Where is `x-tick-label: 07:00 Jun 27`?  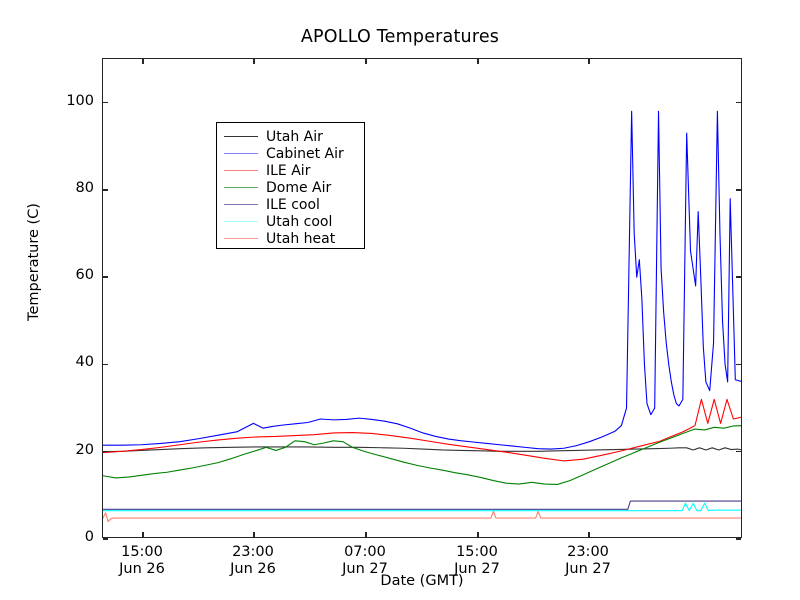 x-tick-label: 07:00 Jun 27 is located at coordinates (365, 561).